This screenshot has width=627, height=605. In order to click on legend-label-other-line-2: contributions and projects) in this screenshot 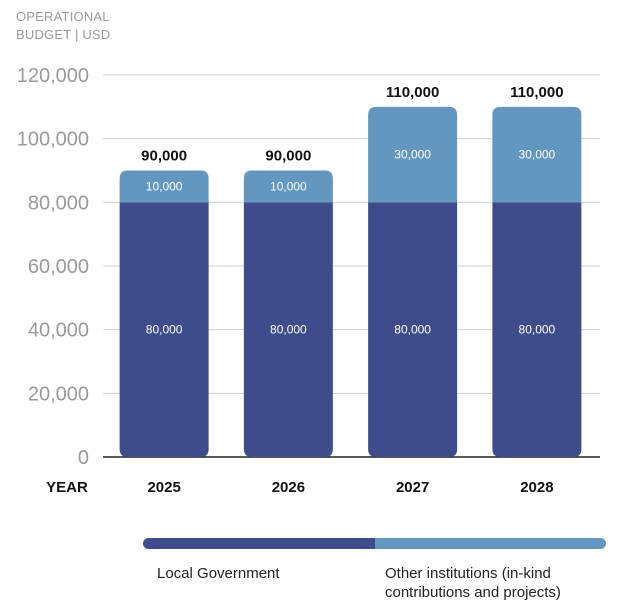, I will do `click(473, 592)`.